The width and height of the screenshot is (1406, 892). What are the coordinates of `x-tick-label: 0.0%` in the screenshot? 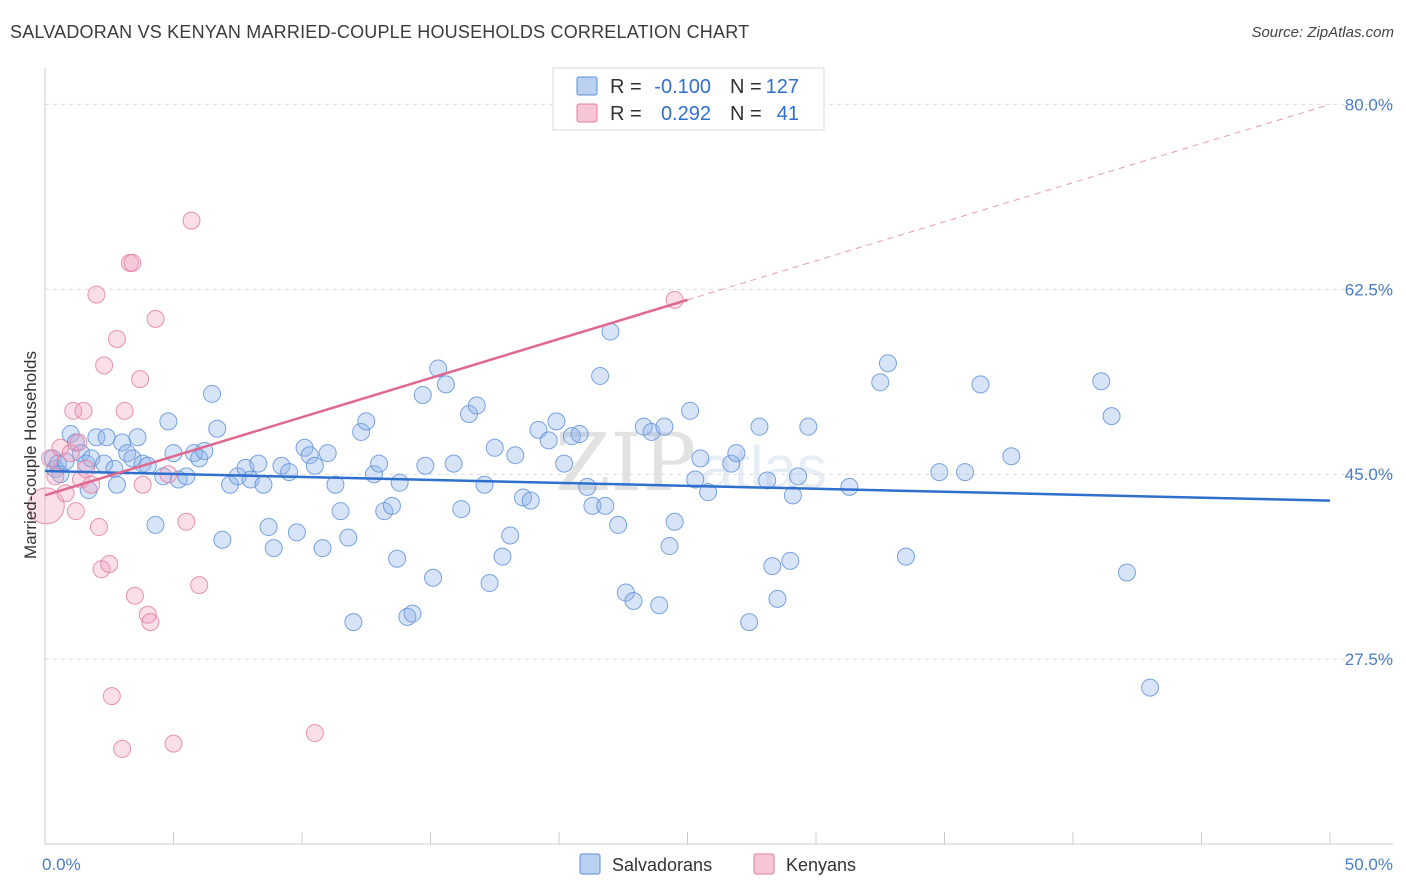 It's located at (61, 864).